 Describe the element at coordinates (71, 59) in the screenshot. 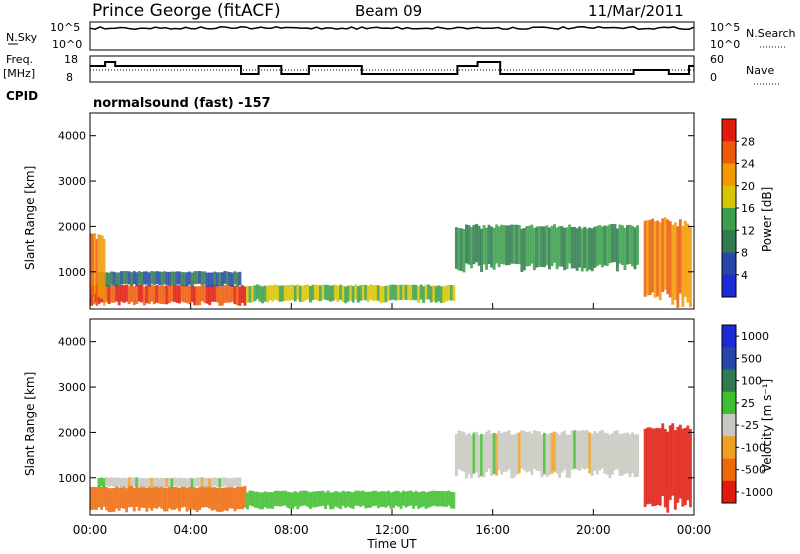

I see `freq-tick-high: 18` at that location.